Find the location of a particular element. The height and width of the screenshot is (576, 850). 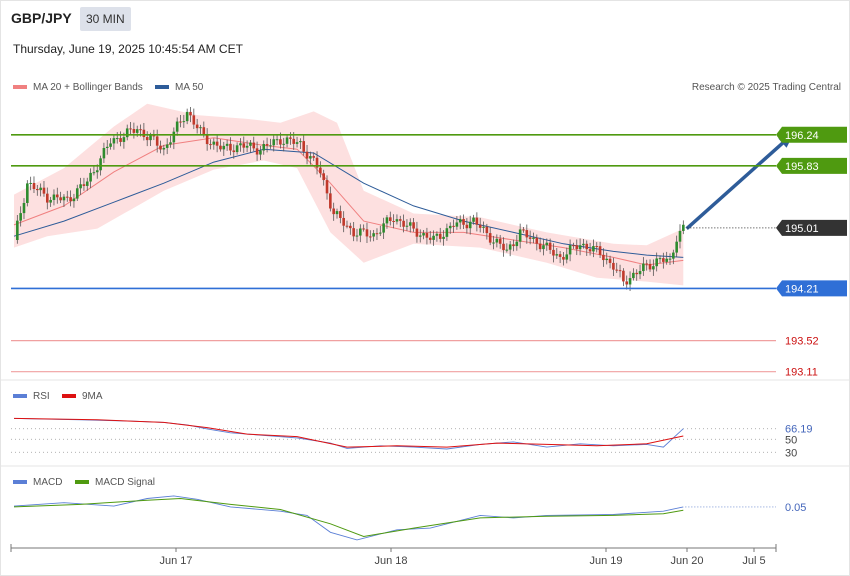

legend-macd-label: MACD is located at coordinates (47, 482).